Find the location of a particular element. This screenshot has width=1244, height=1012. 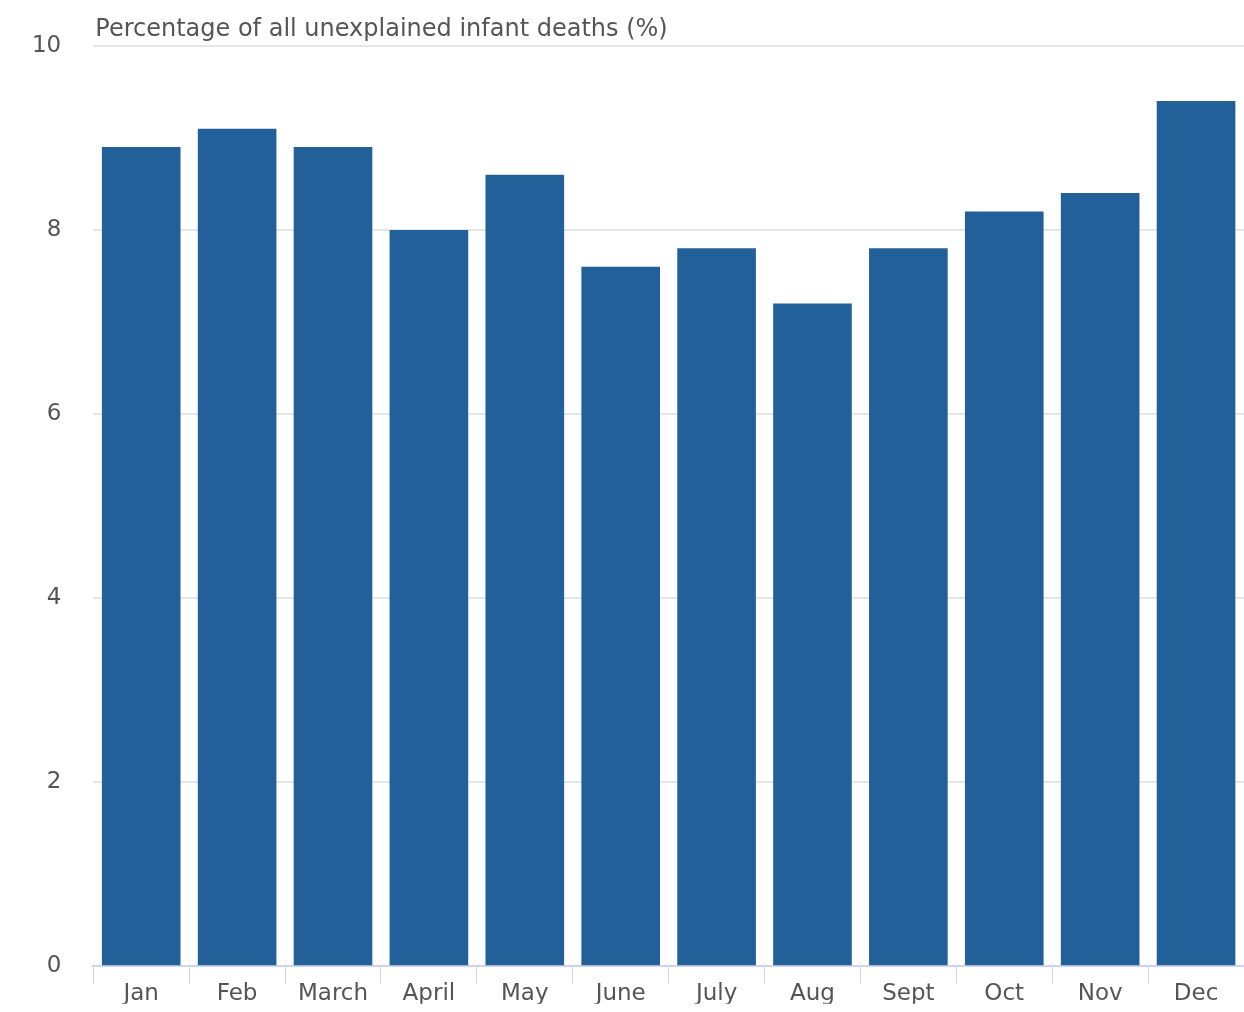

x-tick-label: July is located at coordinates (715, 991).